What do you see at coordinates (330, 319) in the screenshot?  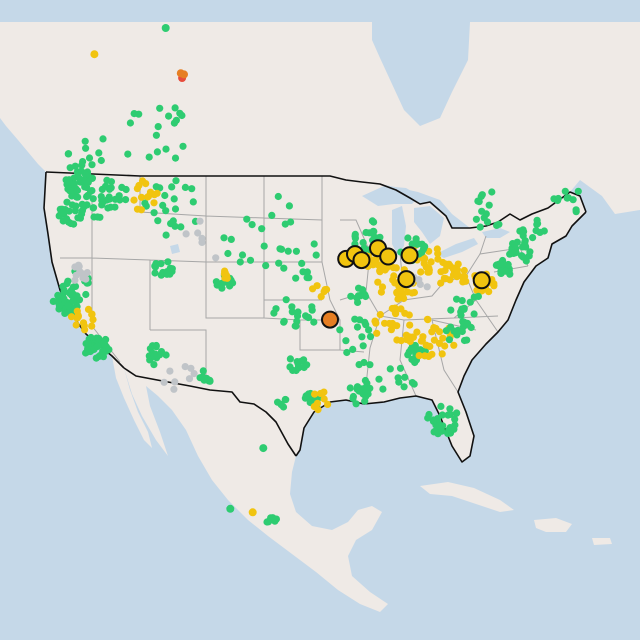 I see `highlight-marker-unhealthy-sensitive` at bounding box center [330, 319].